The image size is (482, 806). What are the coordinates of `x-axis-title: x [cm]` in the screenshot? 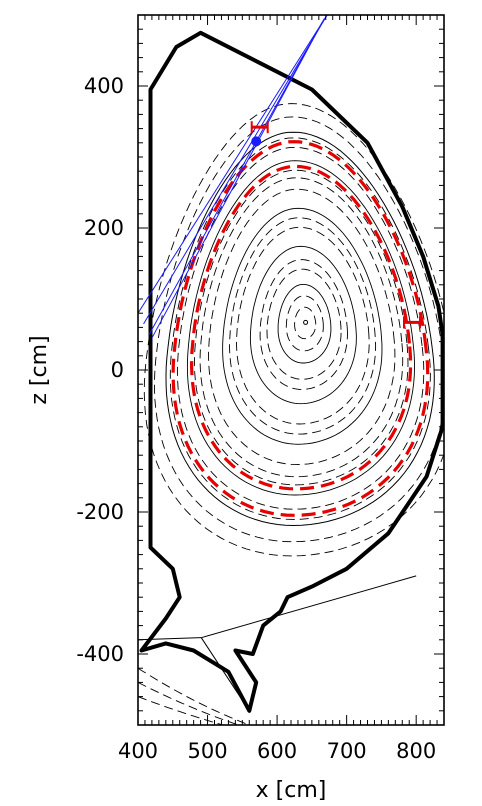 It's located at (291, 790).